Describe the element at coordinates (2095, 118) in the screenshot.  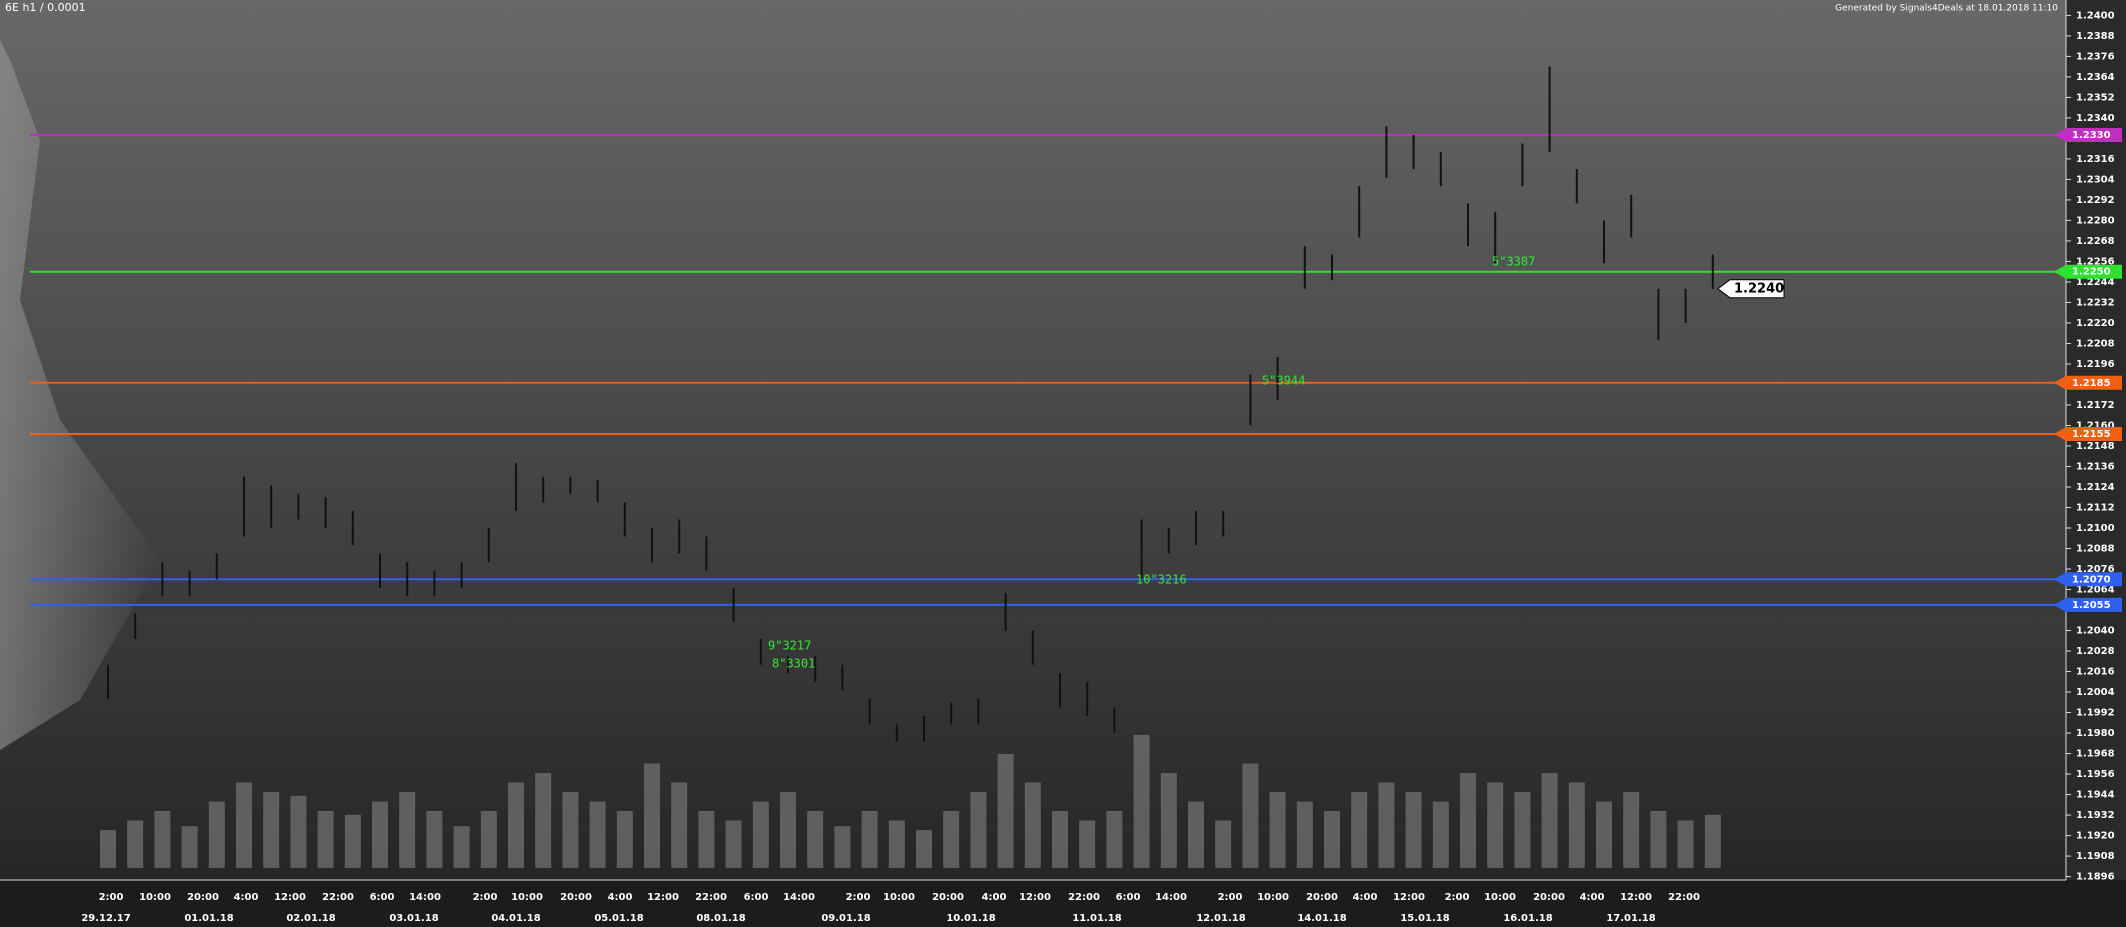
I see `y-tick-label: 1.2340` at that location.